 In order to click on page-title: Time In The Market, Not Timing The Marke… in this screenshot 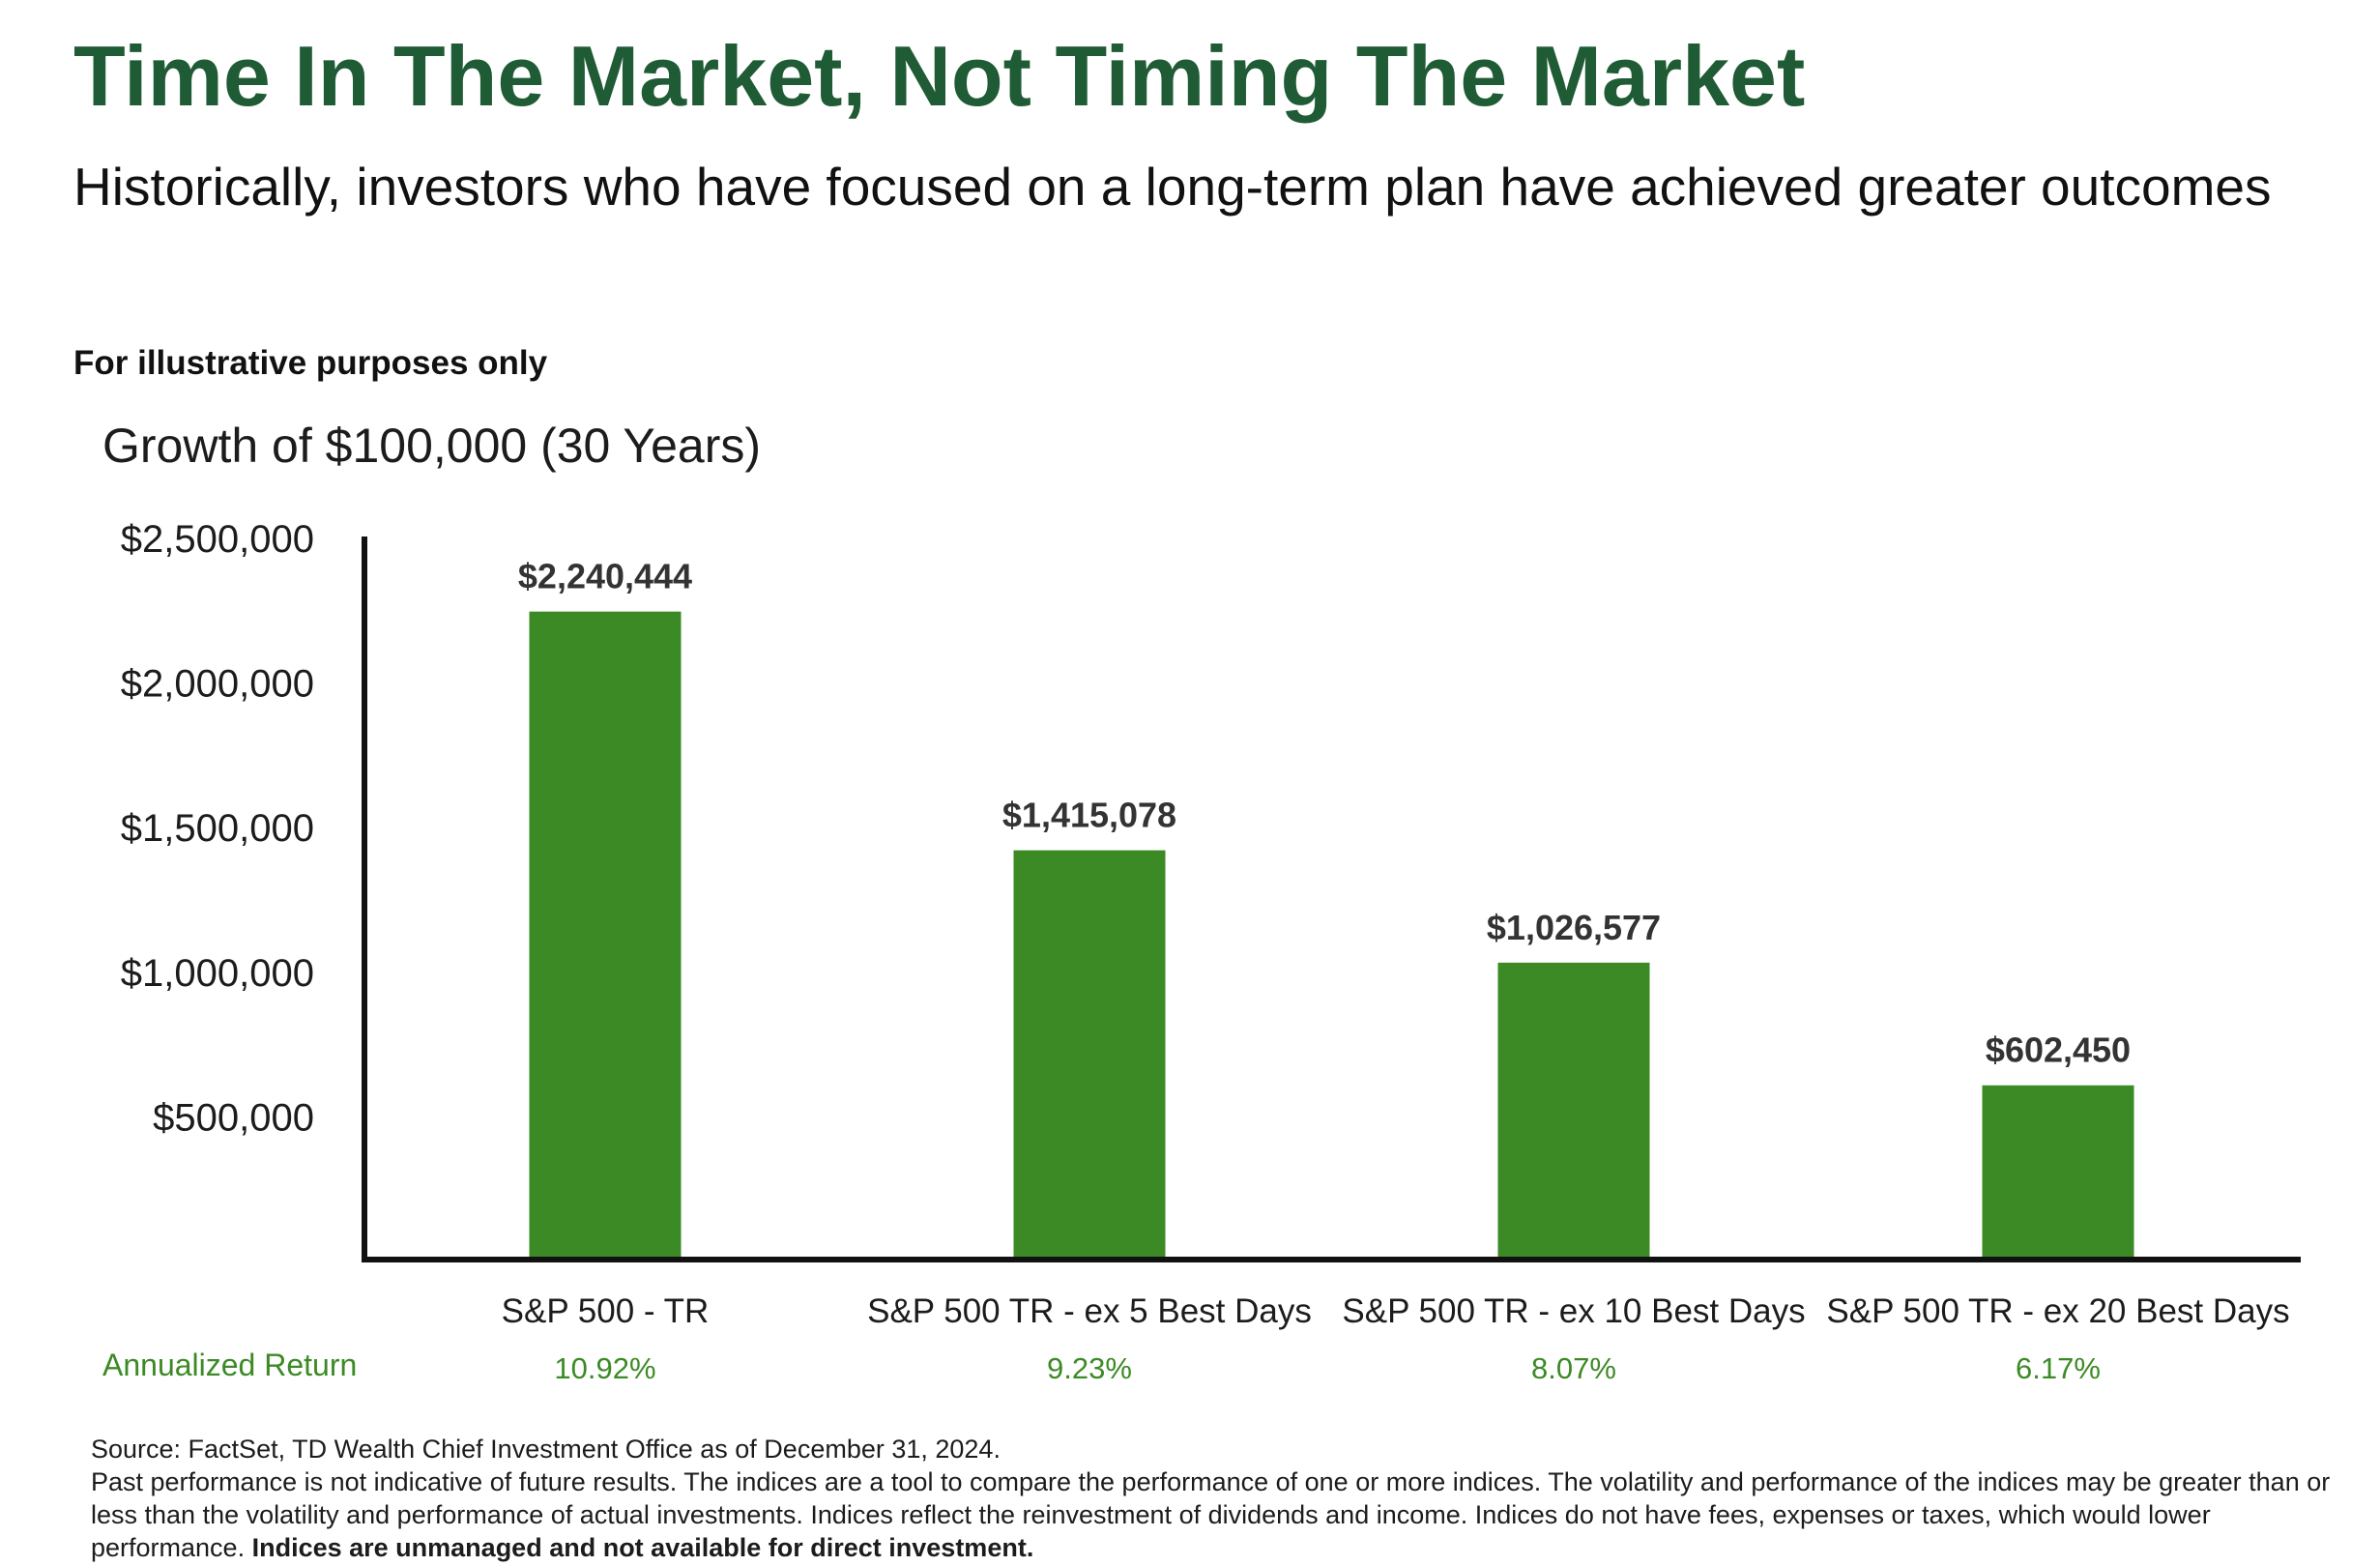, I will do `click(940, 76)`.